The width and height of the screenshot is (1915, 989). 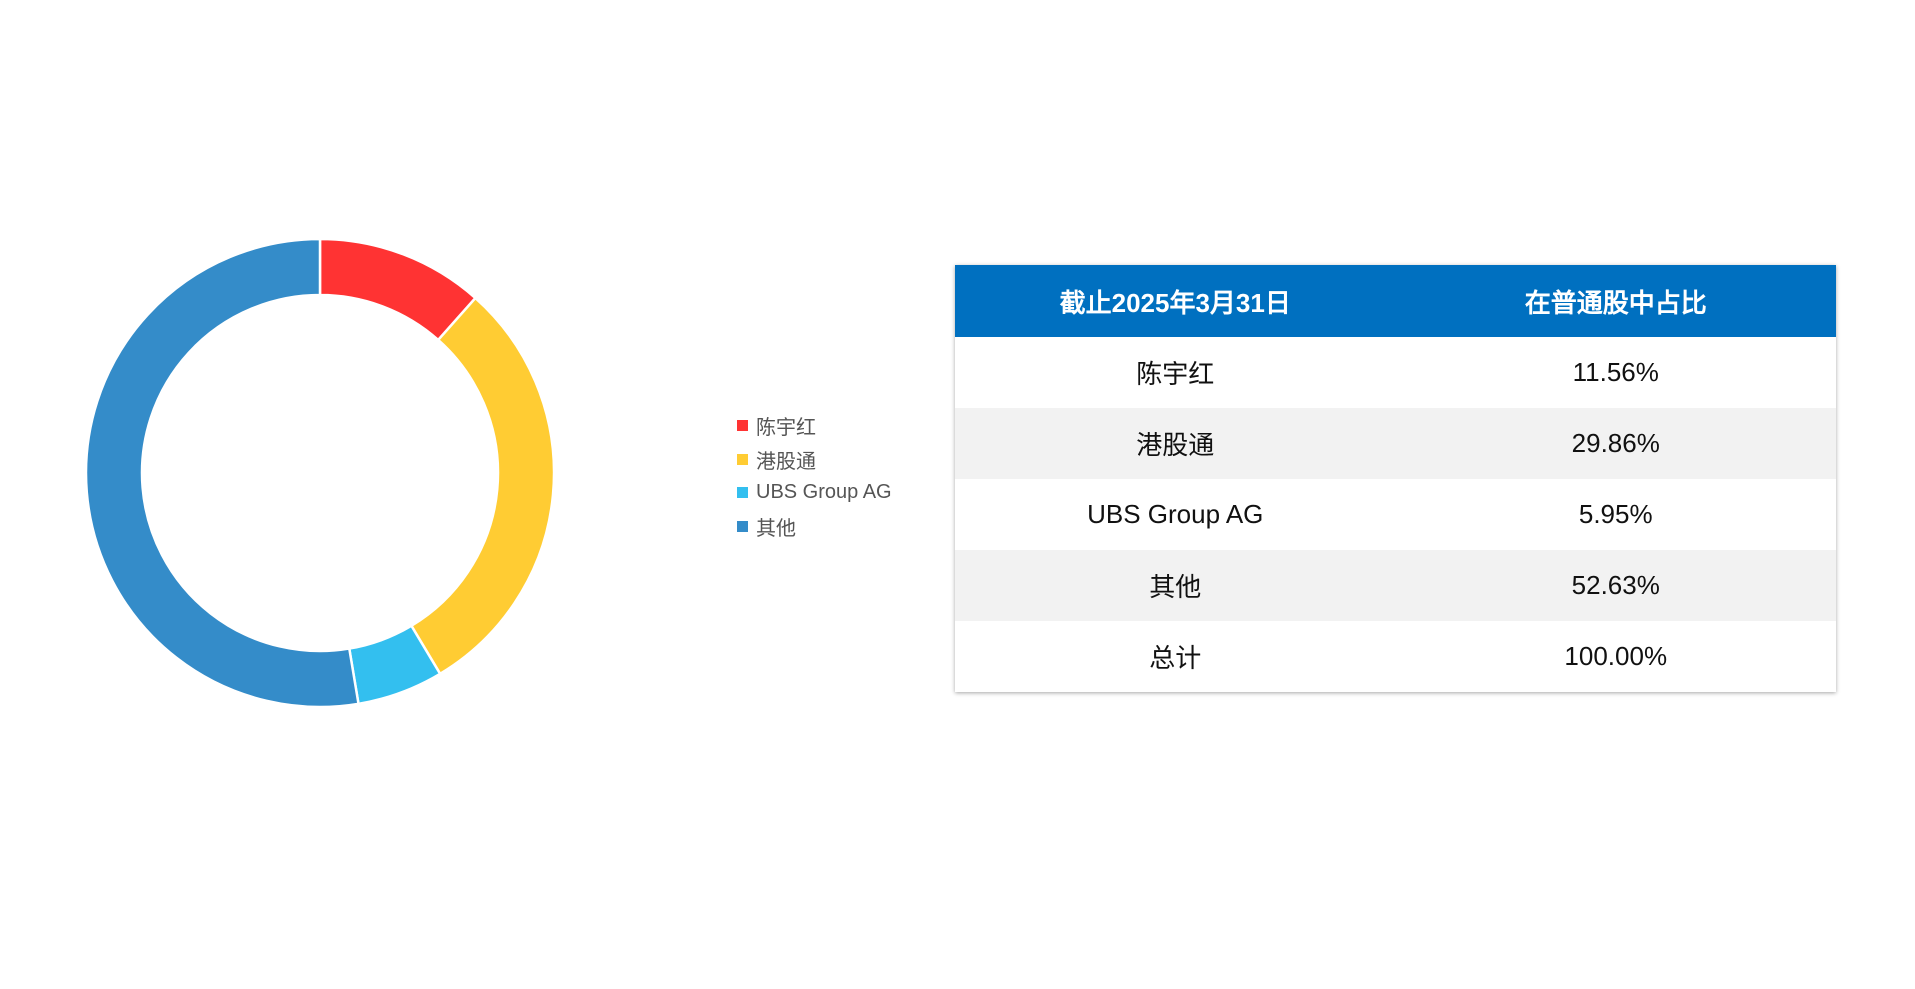 I want to click on table-row-total: 总计 100.00%, so click(x=1395, y=656).